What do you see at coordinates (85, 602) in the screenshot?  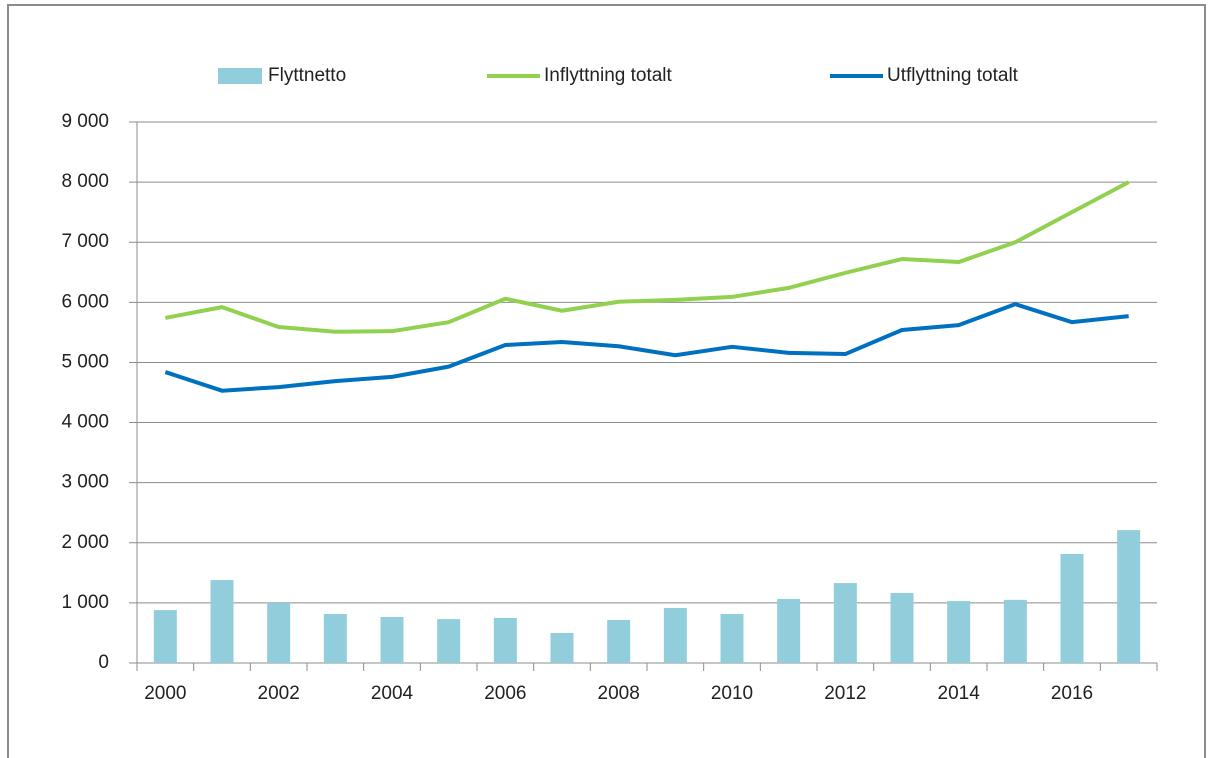 I see `y-tick-label: 1 000` at bounding box center [85, 602].